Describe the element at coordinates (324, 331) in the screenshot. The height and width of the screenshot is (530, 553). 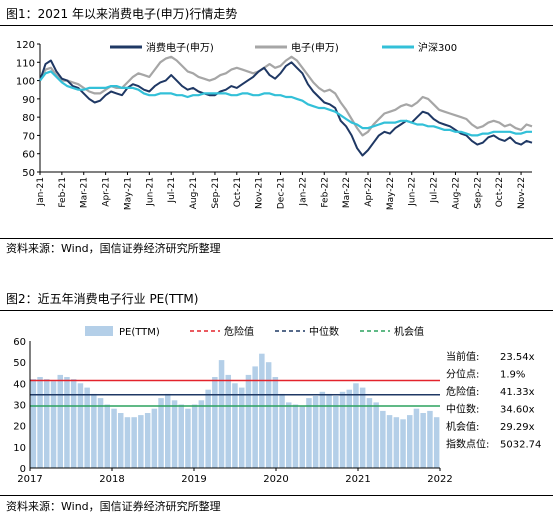
I see `chart2-legend-label: 中位数` at that location.